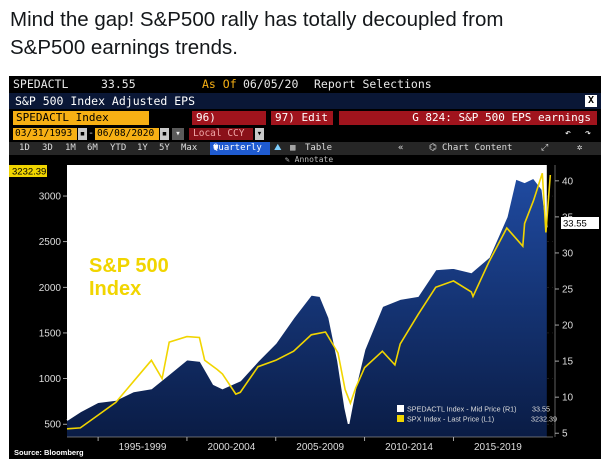 The image size is (610, 463). What do you see at coordinates (468, 118) in the screenshot?
I see `function-title: G 824: S&P 500 EPS earnings` at bounding box center [468, 118].